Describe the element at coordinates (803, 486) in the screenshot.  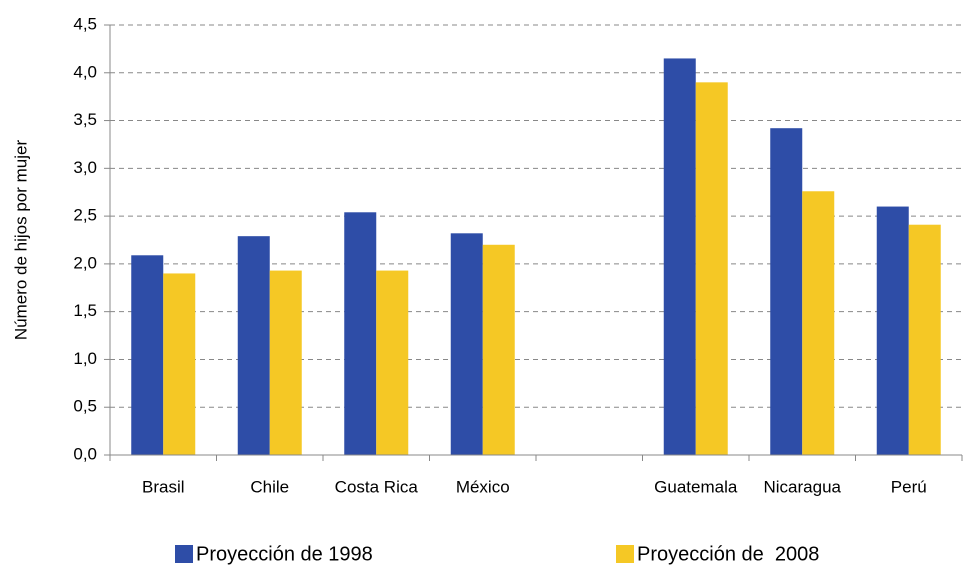
I see `x-tick-label: Nicaragua` at that location.